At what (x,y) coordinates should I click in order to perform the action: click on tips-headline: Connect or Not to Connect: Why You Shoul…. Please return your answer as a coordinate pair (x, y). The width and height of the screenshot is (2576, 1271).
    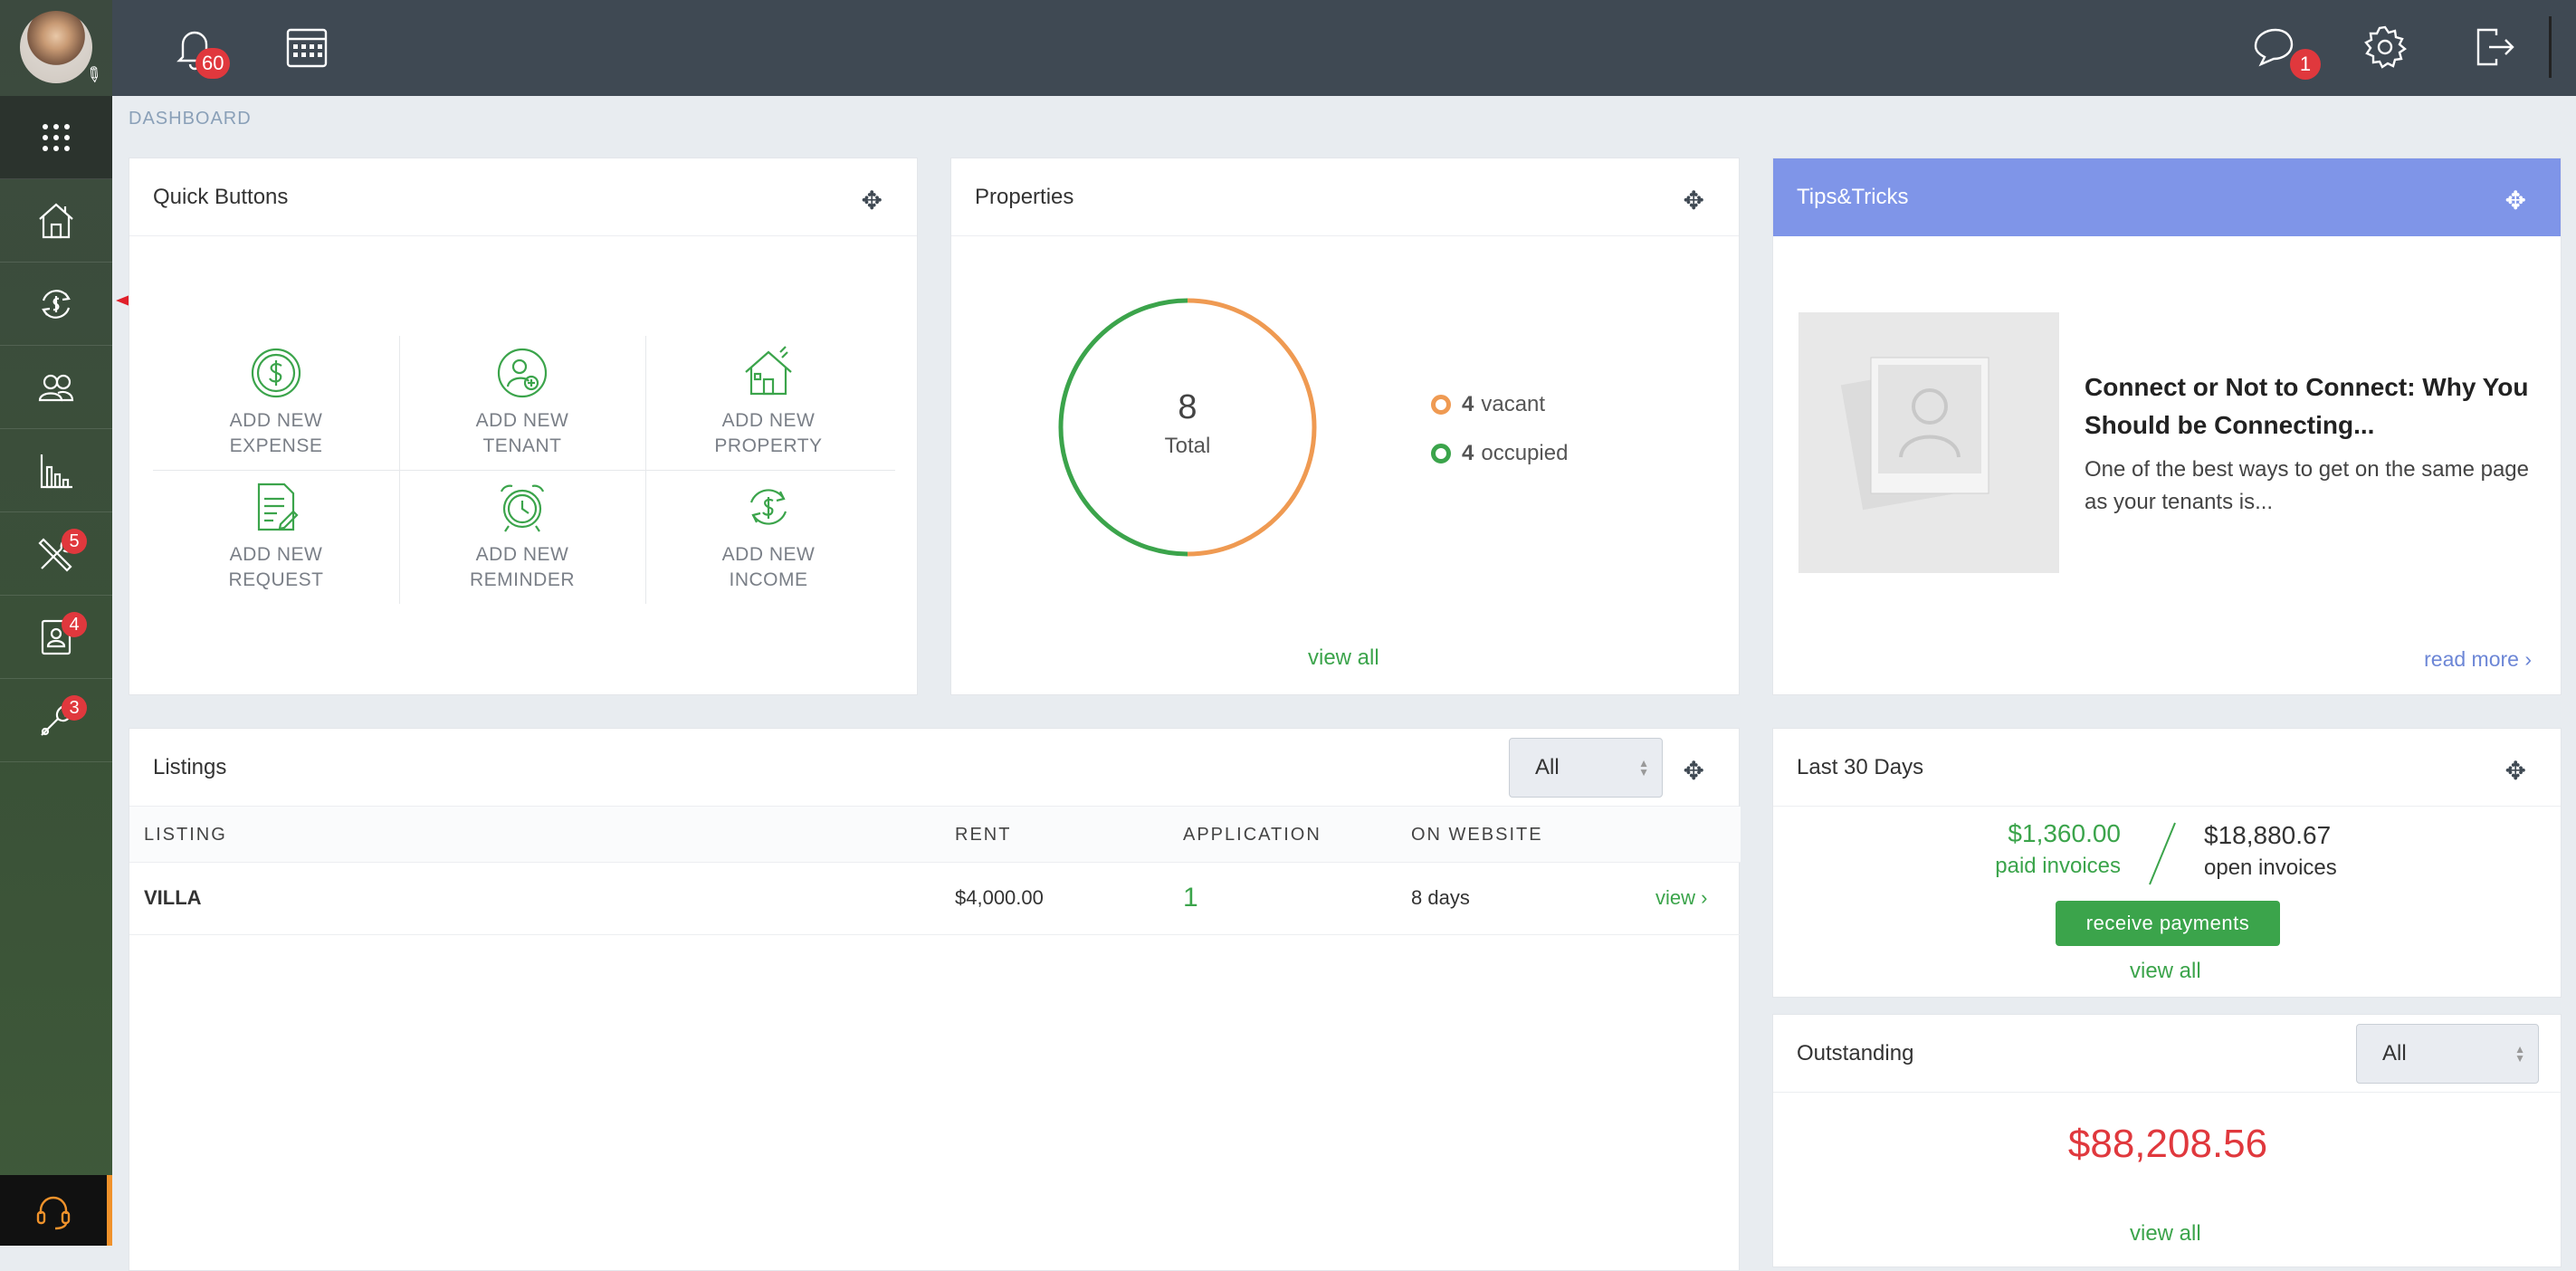
    Looking at the image, I should click on (2307, 406).